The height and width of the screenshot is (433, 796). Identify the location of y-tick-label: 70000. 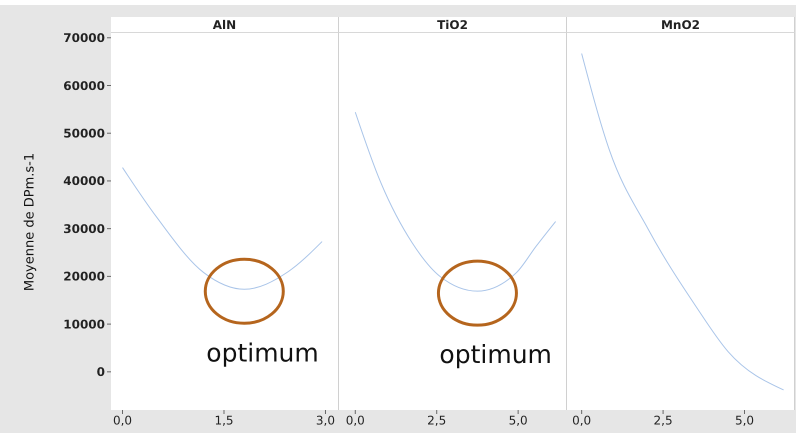
(84, 38).